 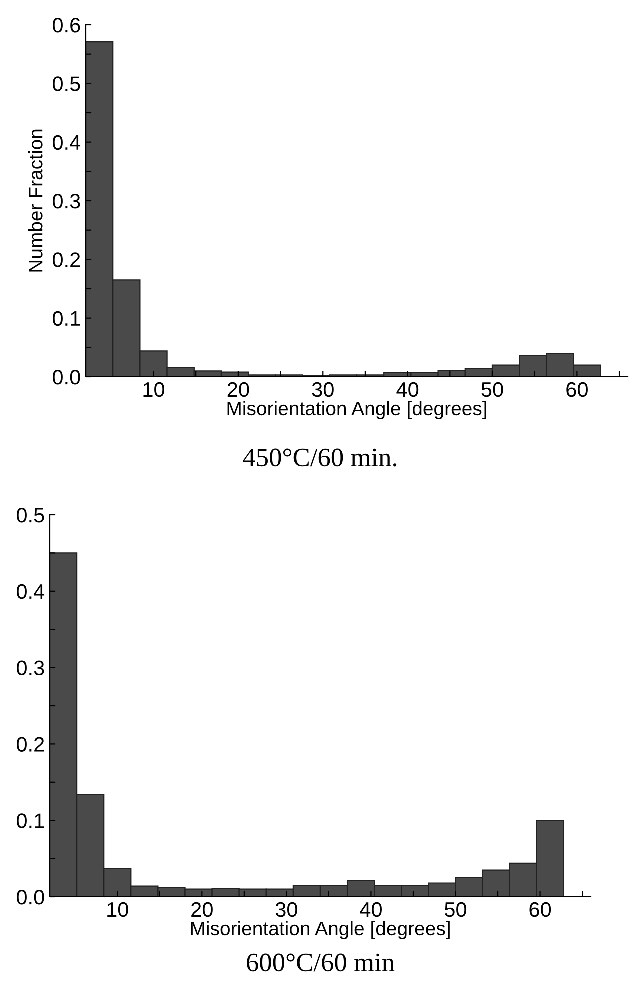 What do you see at coordinates (321, 963) in the screenshot?
I see `text: 600°C/60 min` at bounding box center [321, 963].